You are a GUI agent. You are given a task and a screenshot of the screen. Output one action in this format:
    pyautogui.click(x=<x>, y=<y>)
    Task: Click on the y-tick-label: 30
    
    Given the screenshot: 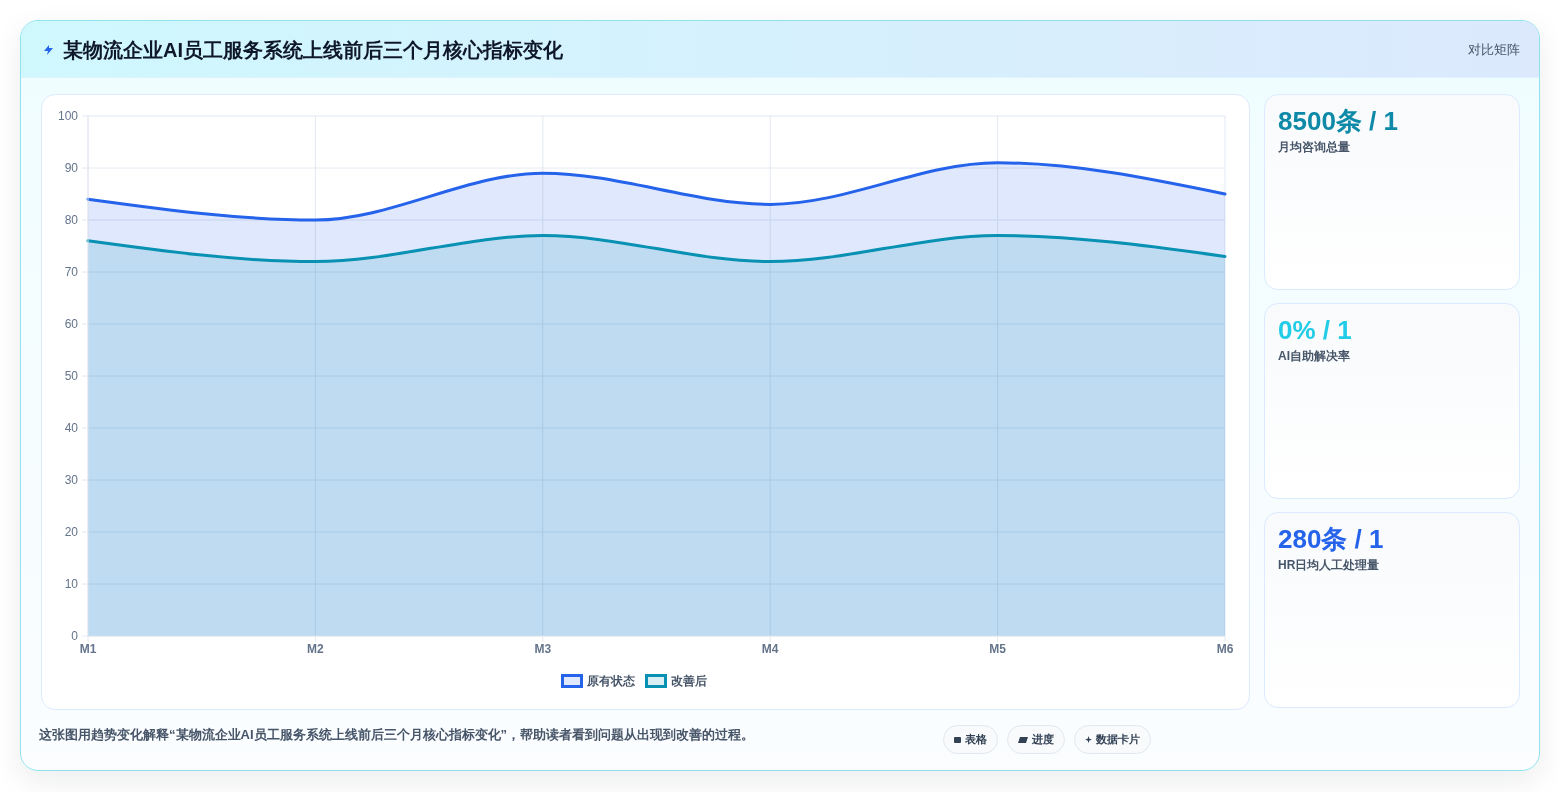 What is the action you would take?
    pyautogui.click(x=71, y=480)
    